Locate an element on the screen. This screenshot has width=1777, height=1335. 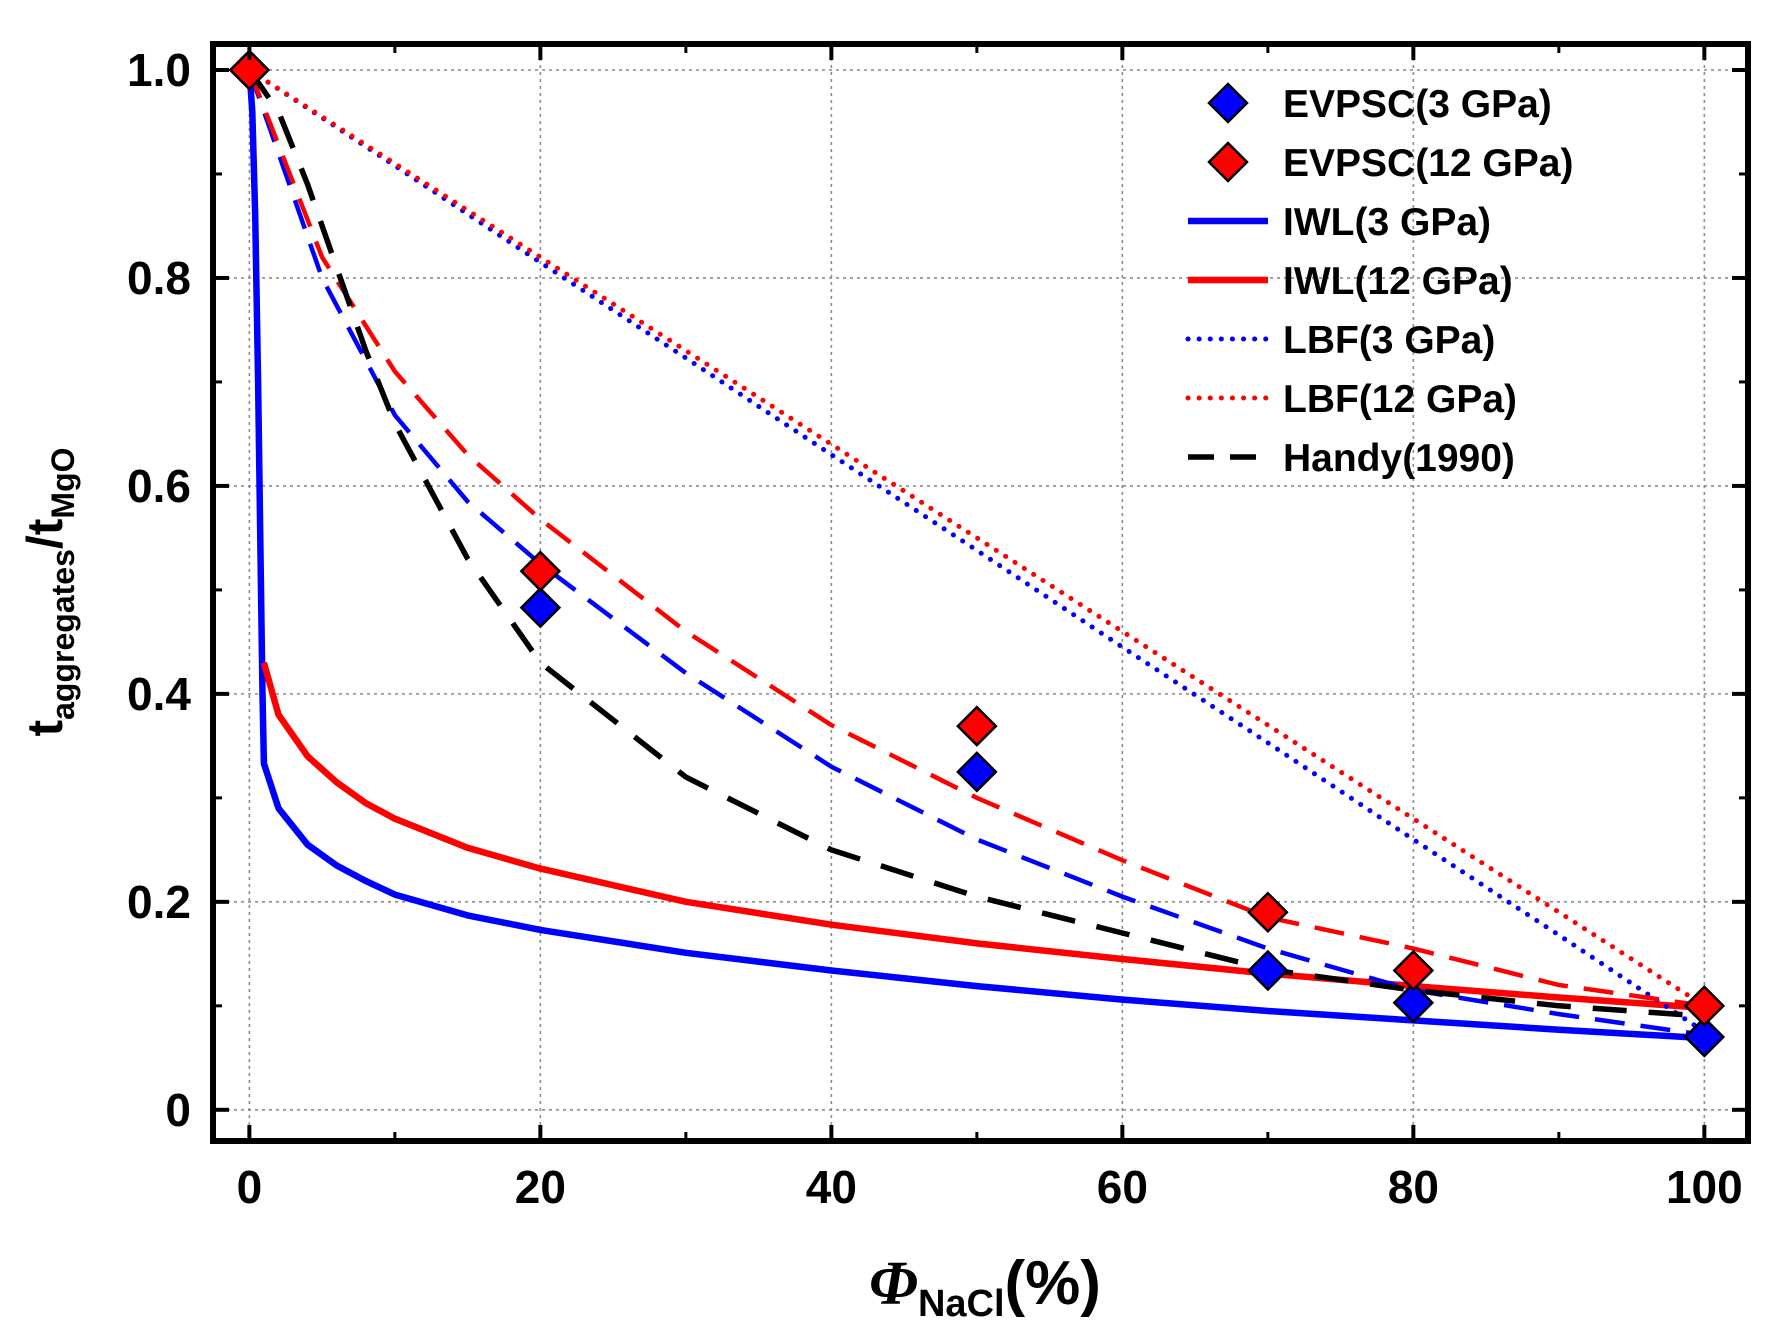
y-tick-label: 0.6 is located at coordinates (159, 486).